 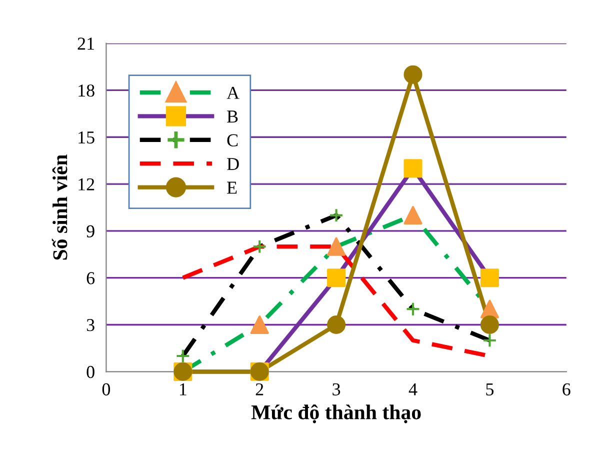 What do you see at coordinates (260, 389) in the screenshot?
I see `x-tick-label: 2` at bounding box center [260, 389].